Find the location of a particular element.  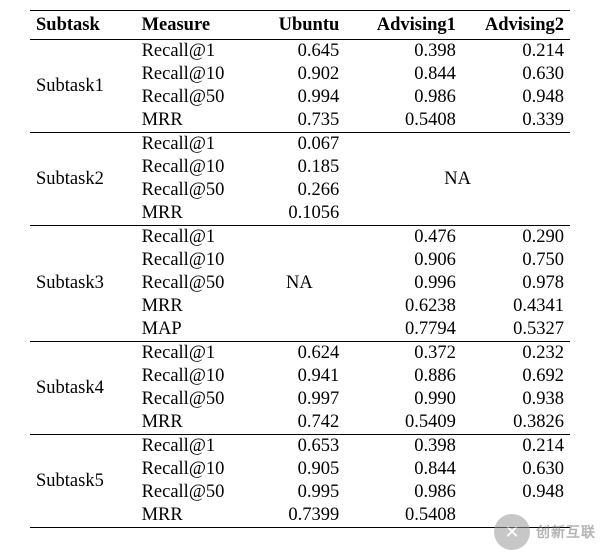

header-ubuntu: Ubuntu is located at coordinates (309, 24).